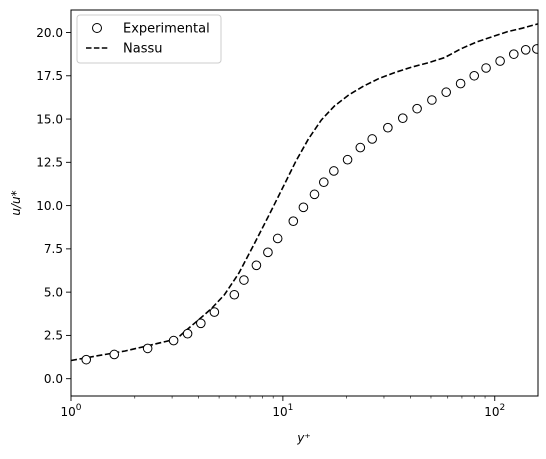 The image size is (546, 459). Describe the element at coordinates (49, 206) in the screenshot. I see `y-tick-label: 10.0` at that location.